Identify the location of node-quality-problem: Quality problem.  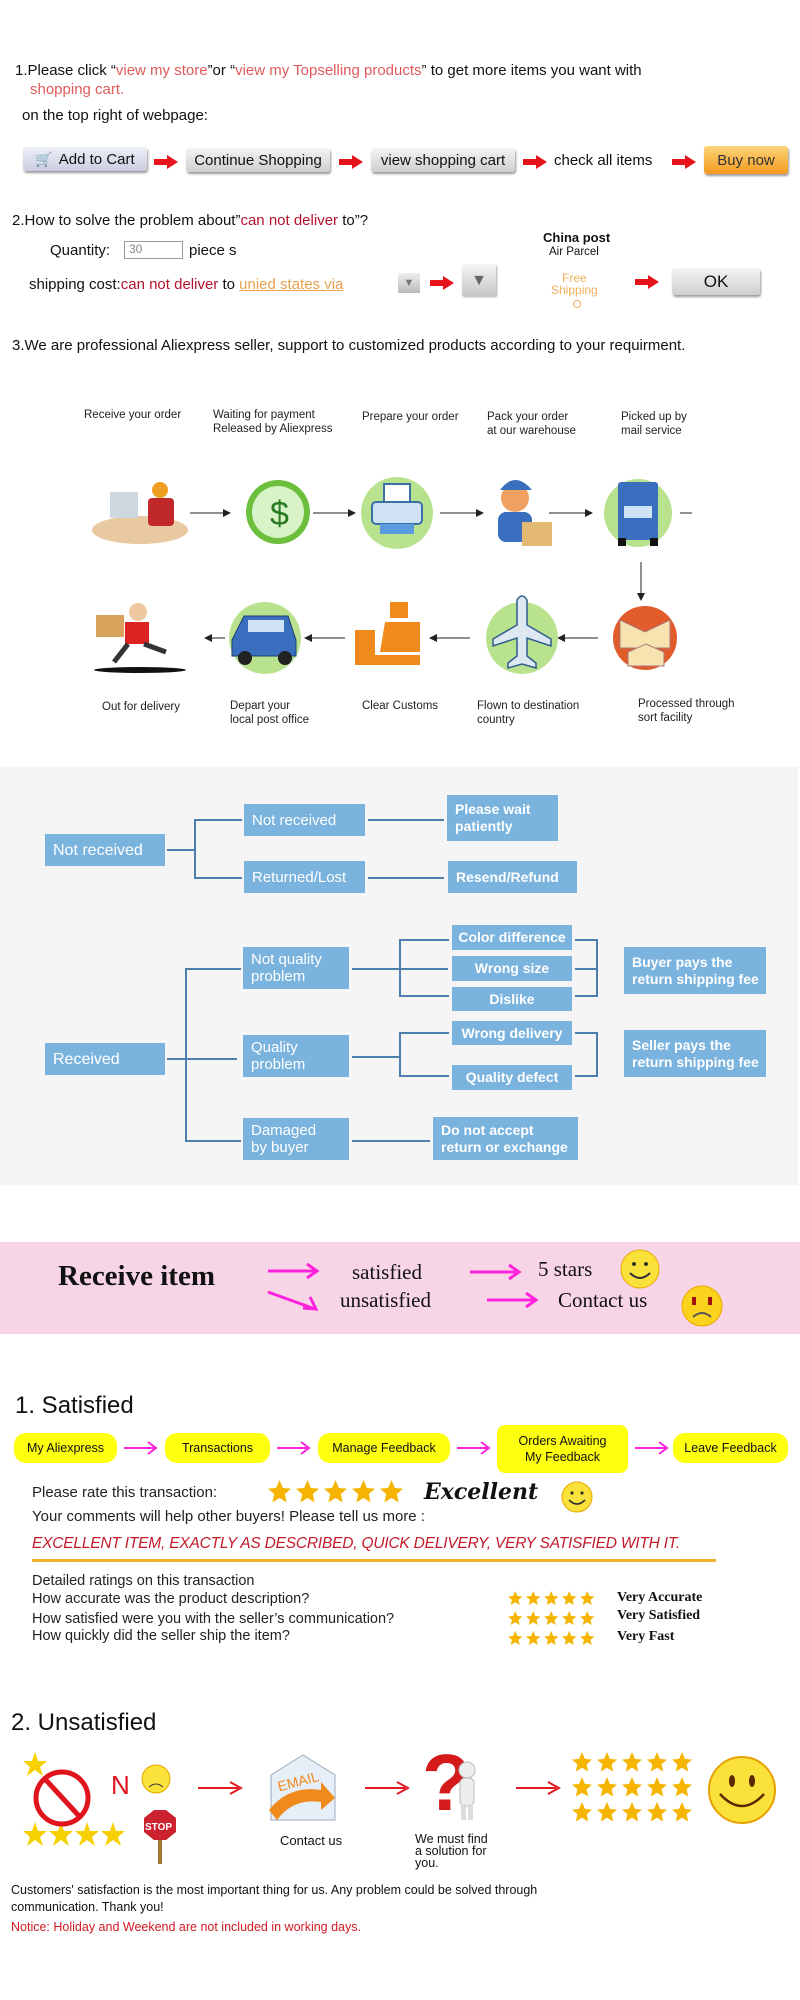
(296, 1056).